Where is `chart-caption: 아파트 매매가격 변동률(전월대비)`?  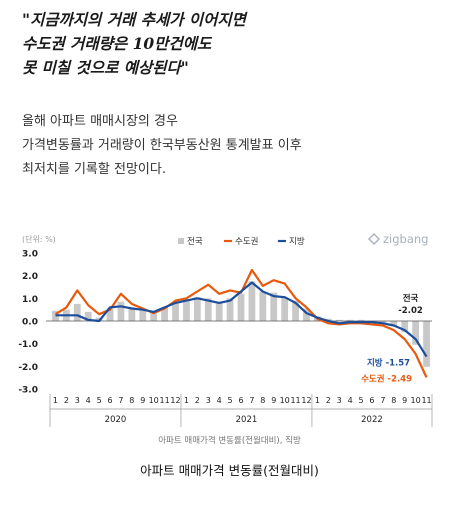
chart-caption: 아파트 매매가격 변동률(전월대비) is located at coordinates (229, 470).